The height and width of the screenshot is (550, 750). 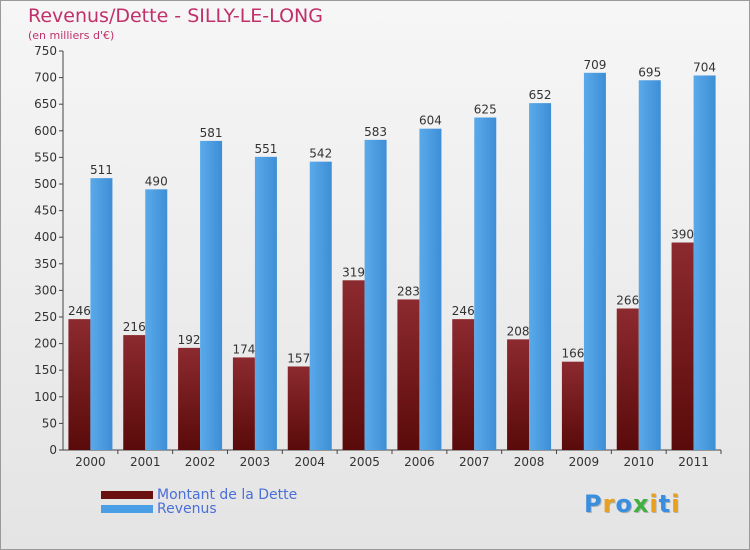 I want to click on y-tick-label: 650, so click(x=45, y=104).